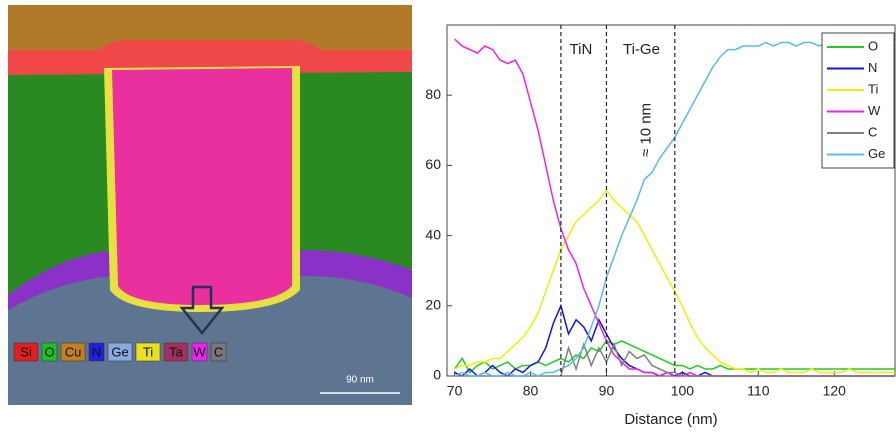 Image resolution: width=896 pixels, height=439 pixels. Describe the element at coordinates (645, 130) in the screenshot. I see `annotation: ≈ 10 nm` at that location.